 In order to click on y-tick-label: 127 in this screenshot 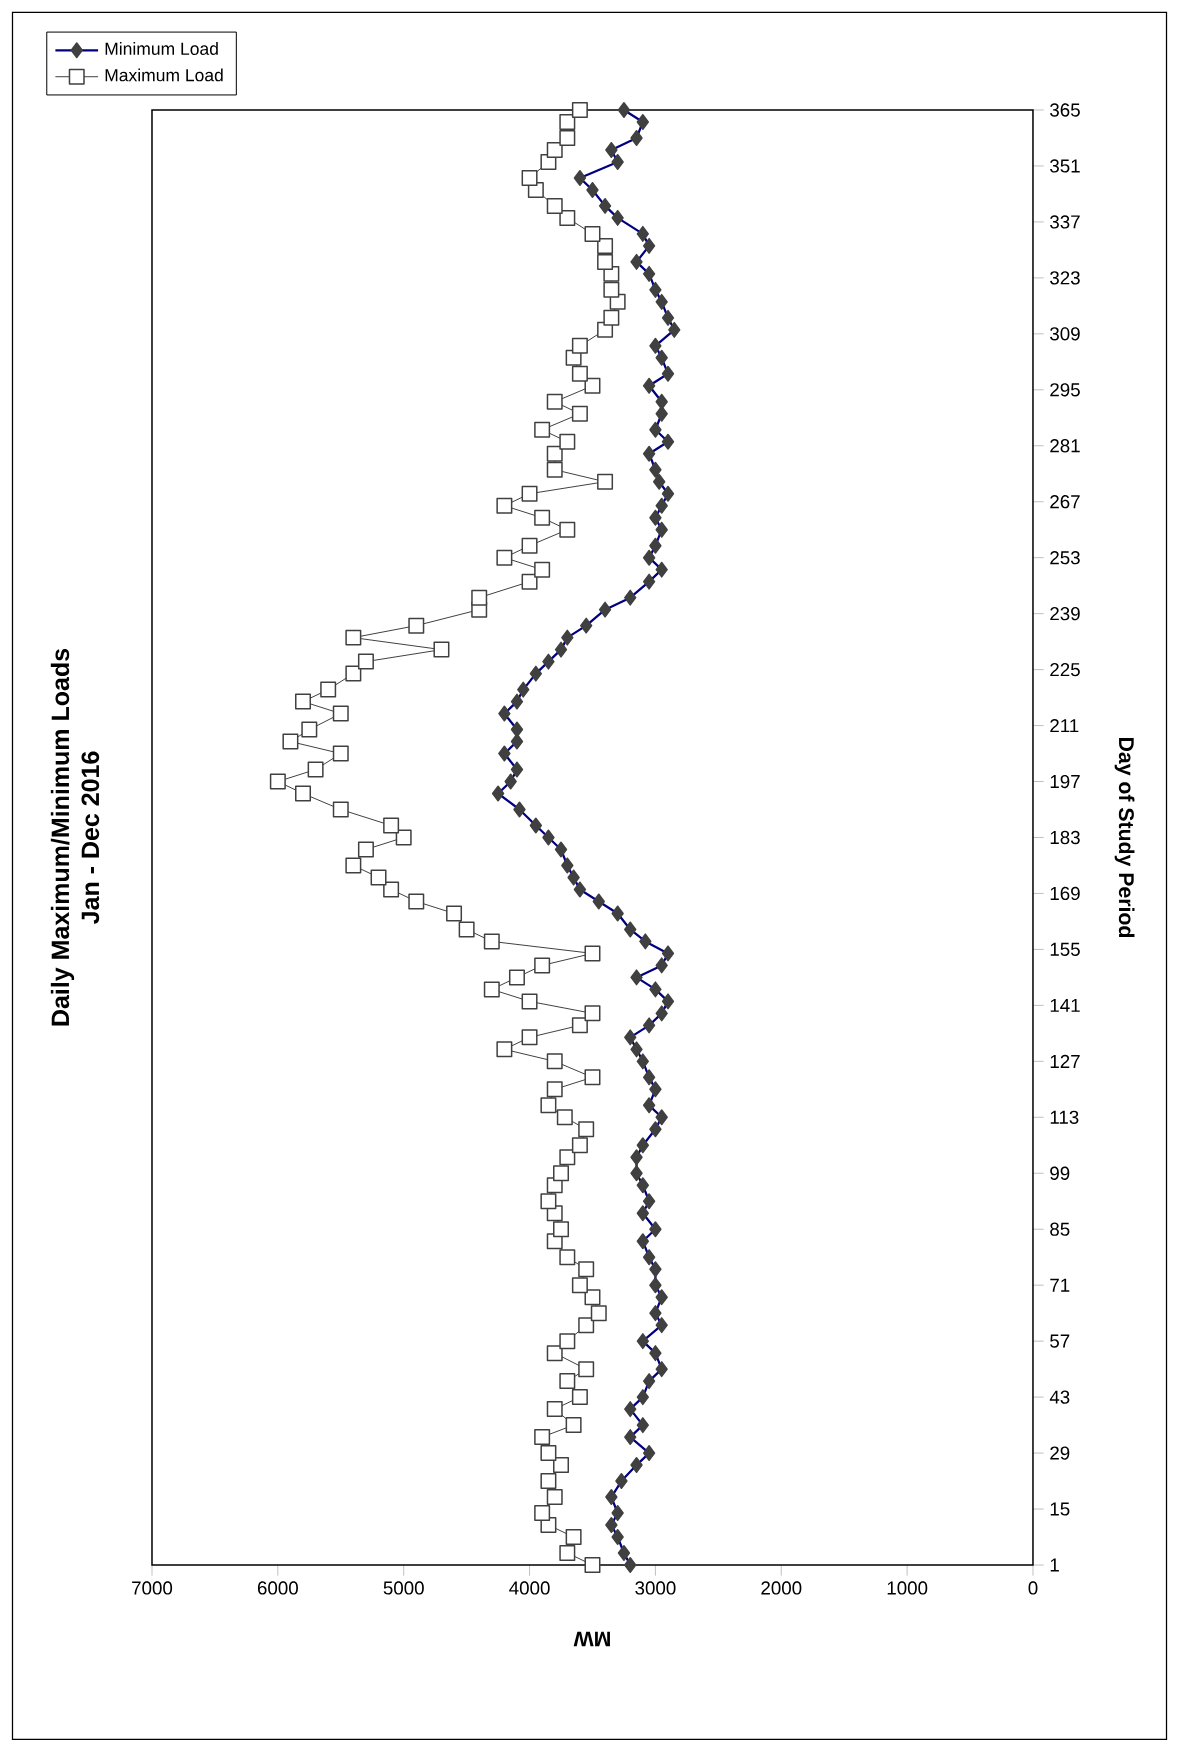, I will do `click(1065, 1061)`.